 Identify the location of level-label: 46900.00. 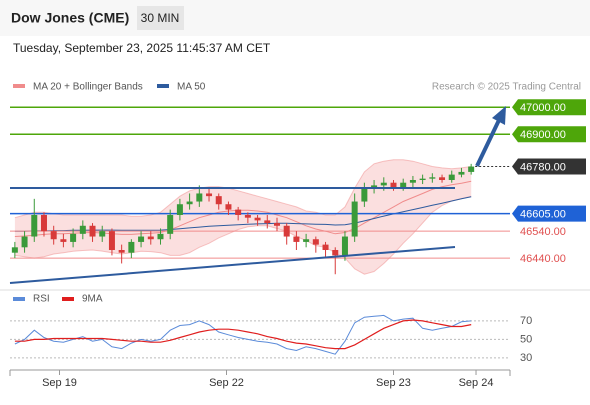
(543, 135).